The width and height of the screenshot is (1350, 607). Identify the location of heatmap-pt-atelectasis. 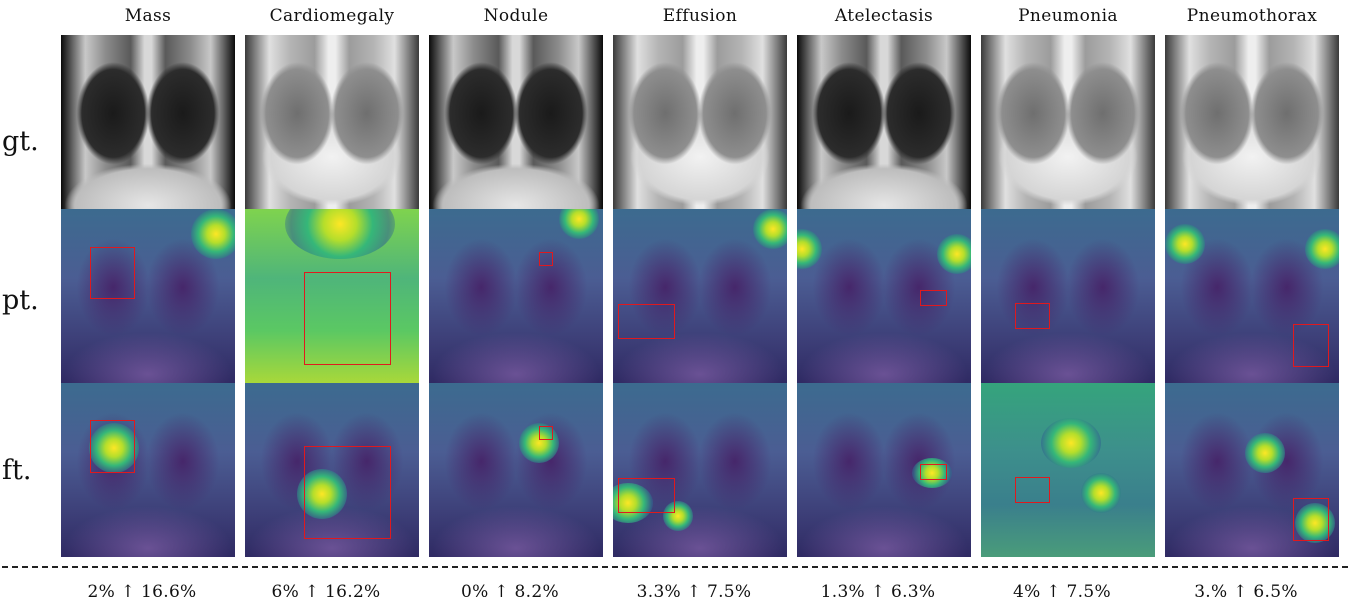
(884, 296).